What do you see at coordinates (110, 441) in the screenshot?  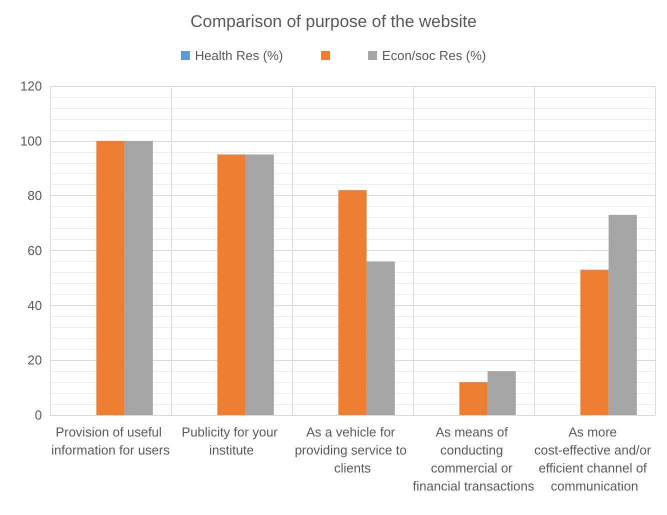 I see `x-tick-label: Provision of useful information for users` at bounding box center [110, 441].